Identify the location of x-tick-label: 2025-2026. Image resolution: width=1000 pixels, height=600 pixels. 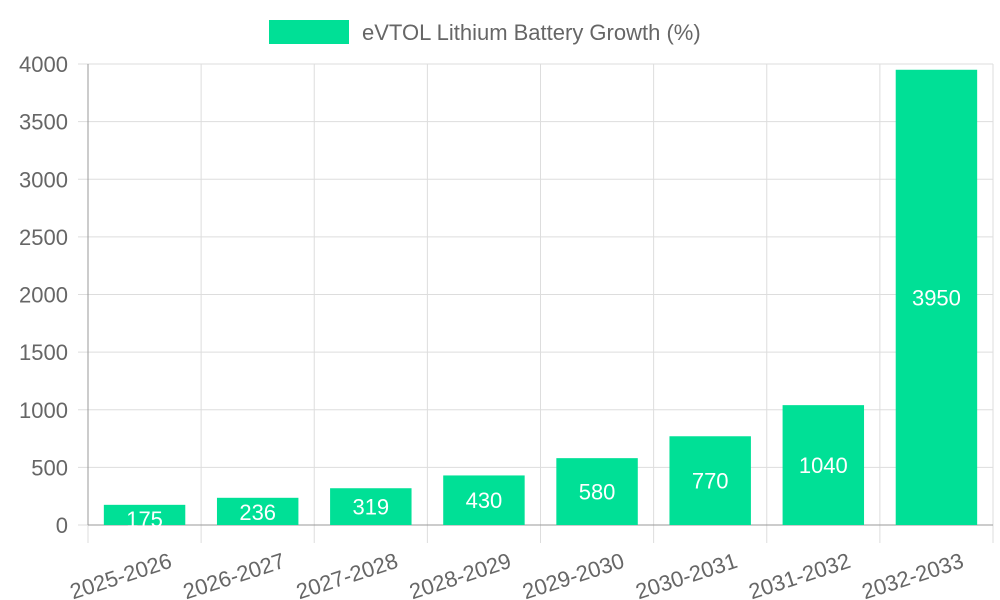
(121, 574).